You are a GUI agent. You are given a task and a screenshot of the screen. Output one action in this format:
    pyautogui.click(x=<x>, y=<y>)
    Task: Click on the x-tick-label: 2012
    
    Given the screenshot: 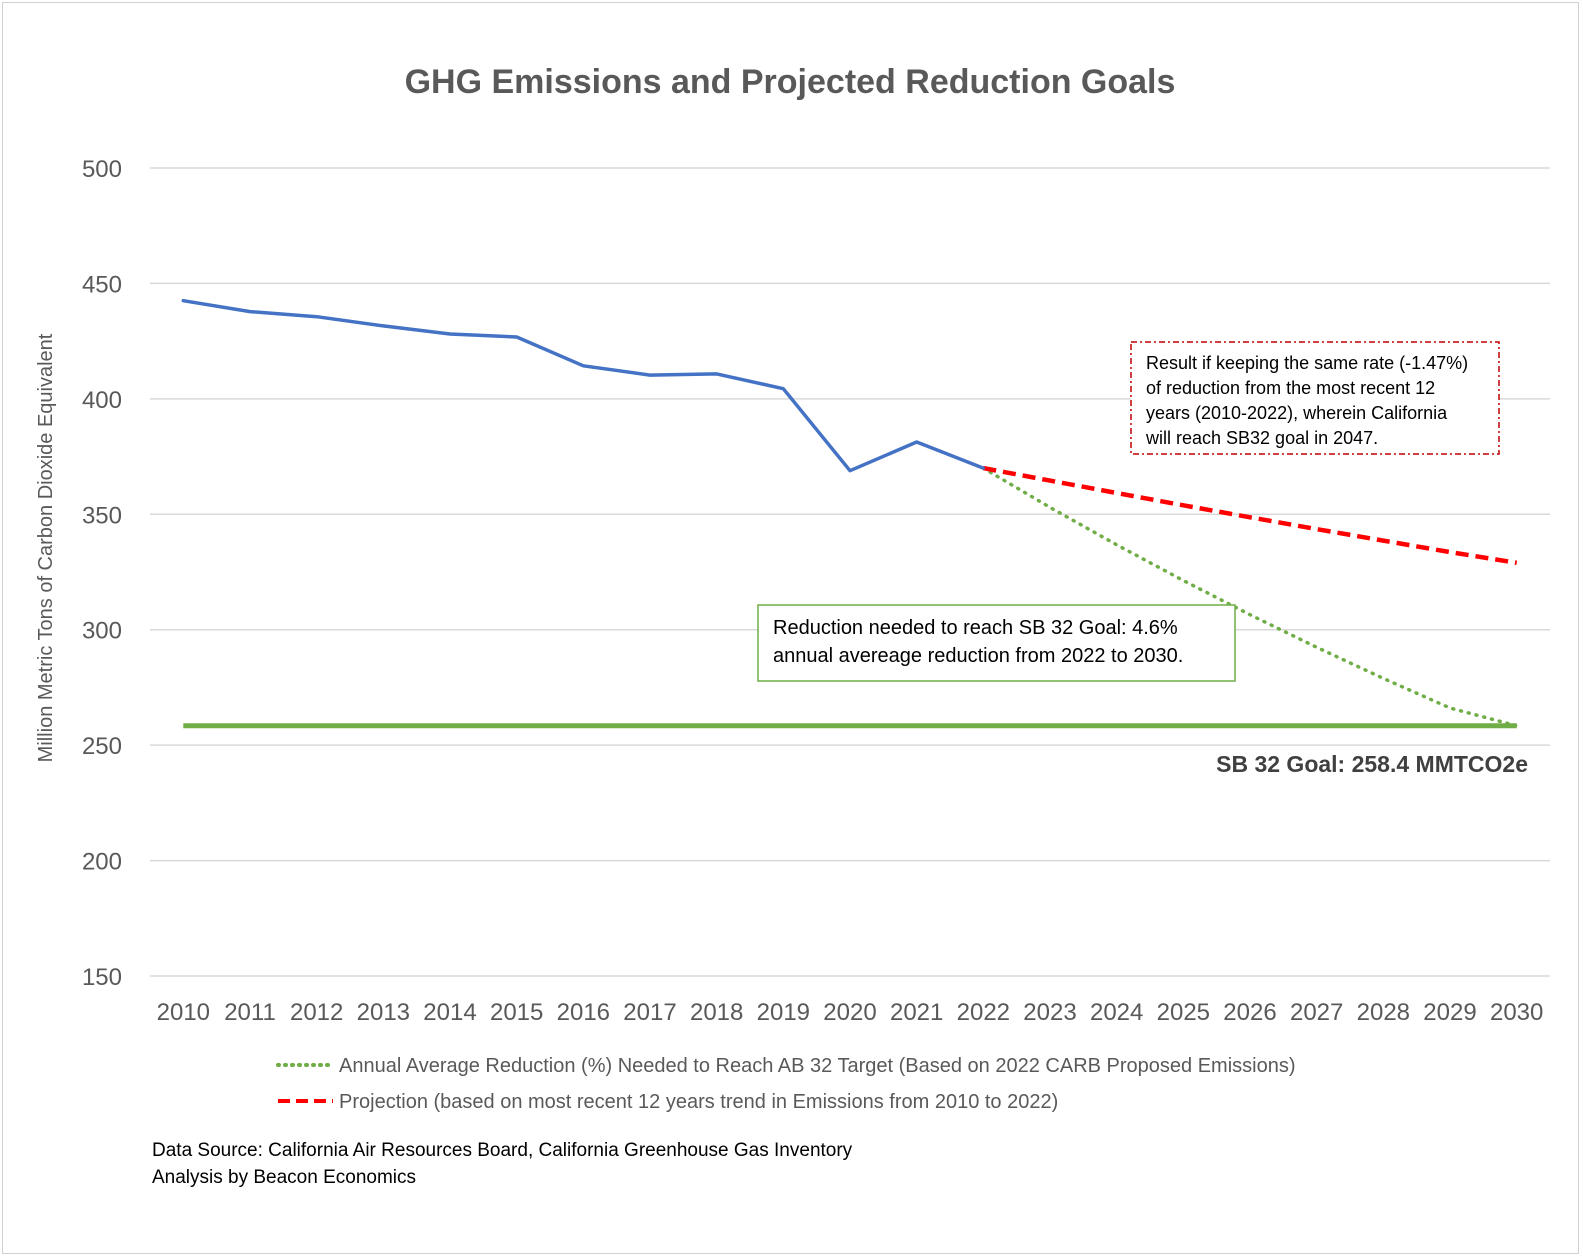 What is the action you would take?
    pyautogui.click(x=316, y=1012)
    